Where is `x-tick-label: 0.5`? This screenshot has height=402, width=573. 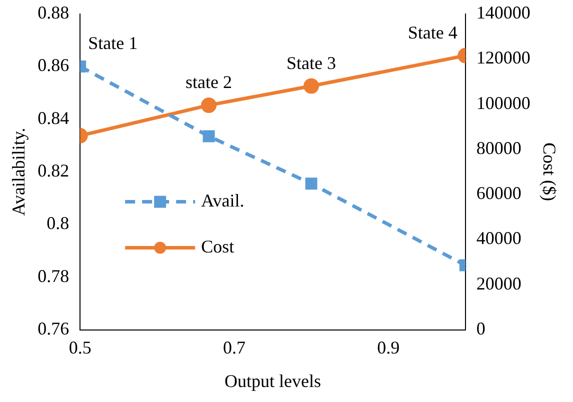
x-tick-label: 0.5 is located at coordinates (80, 347).